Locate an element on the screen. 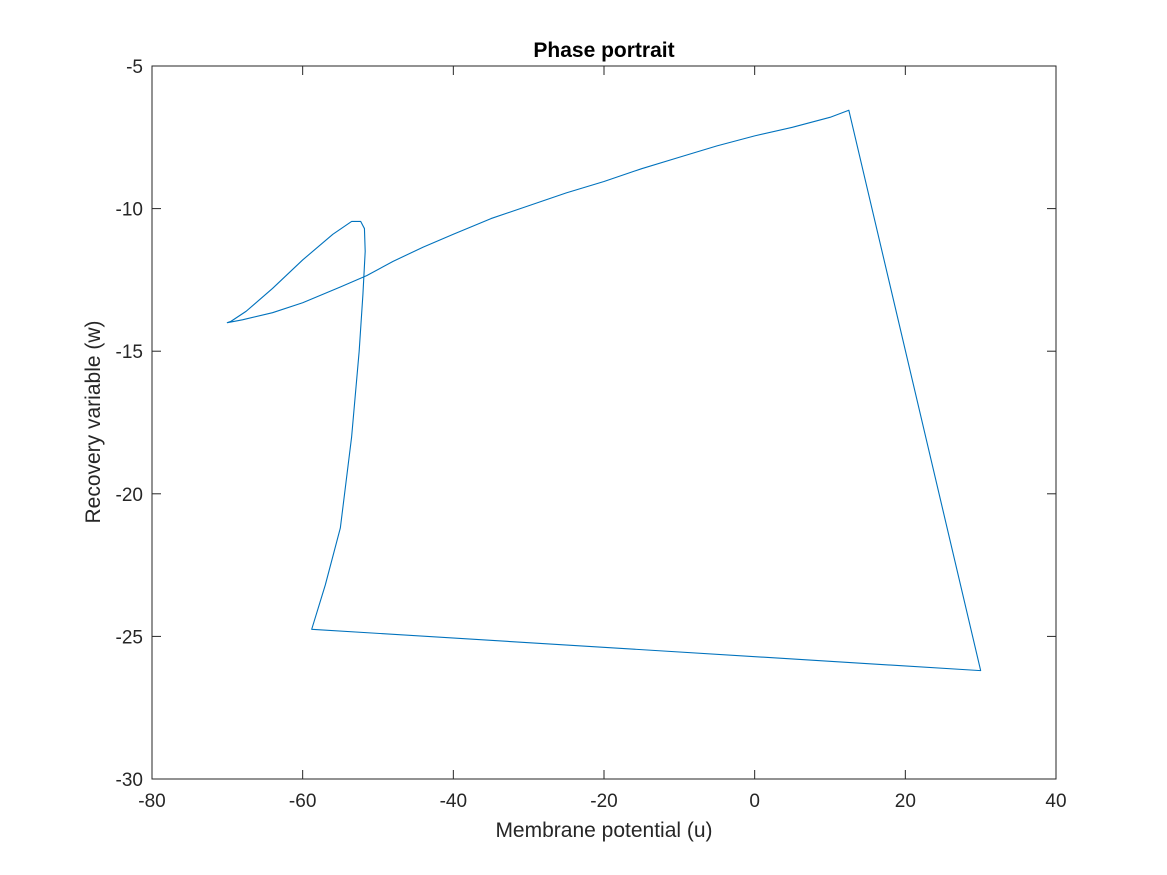  chart-title: Phase portrait is located at coordinates (603, 50).